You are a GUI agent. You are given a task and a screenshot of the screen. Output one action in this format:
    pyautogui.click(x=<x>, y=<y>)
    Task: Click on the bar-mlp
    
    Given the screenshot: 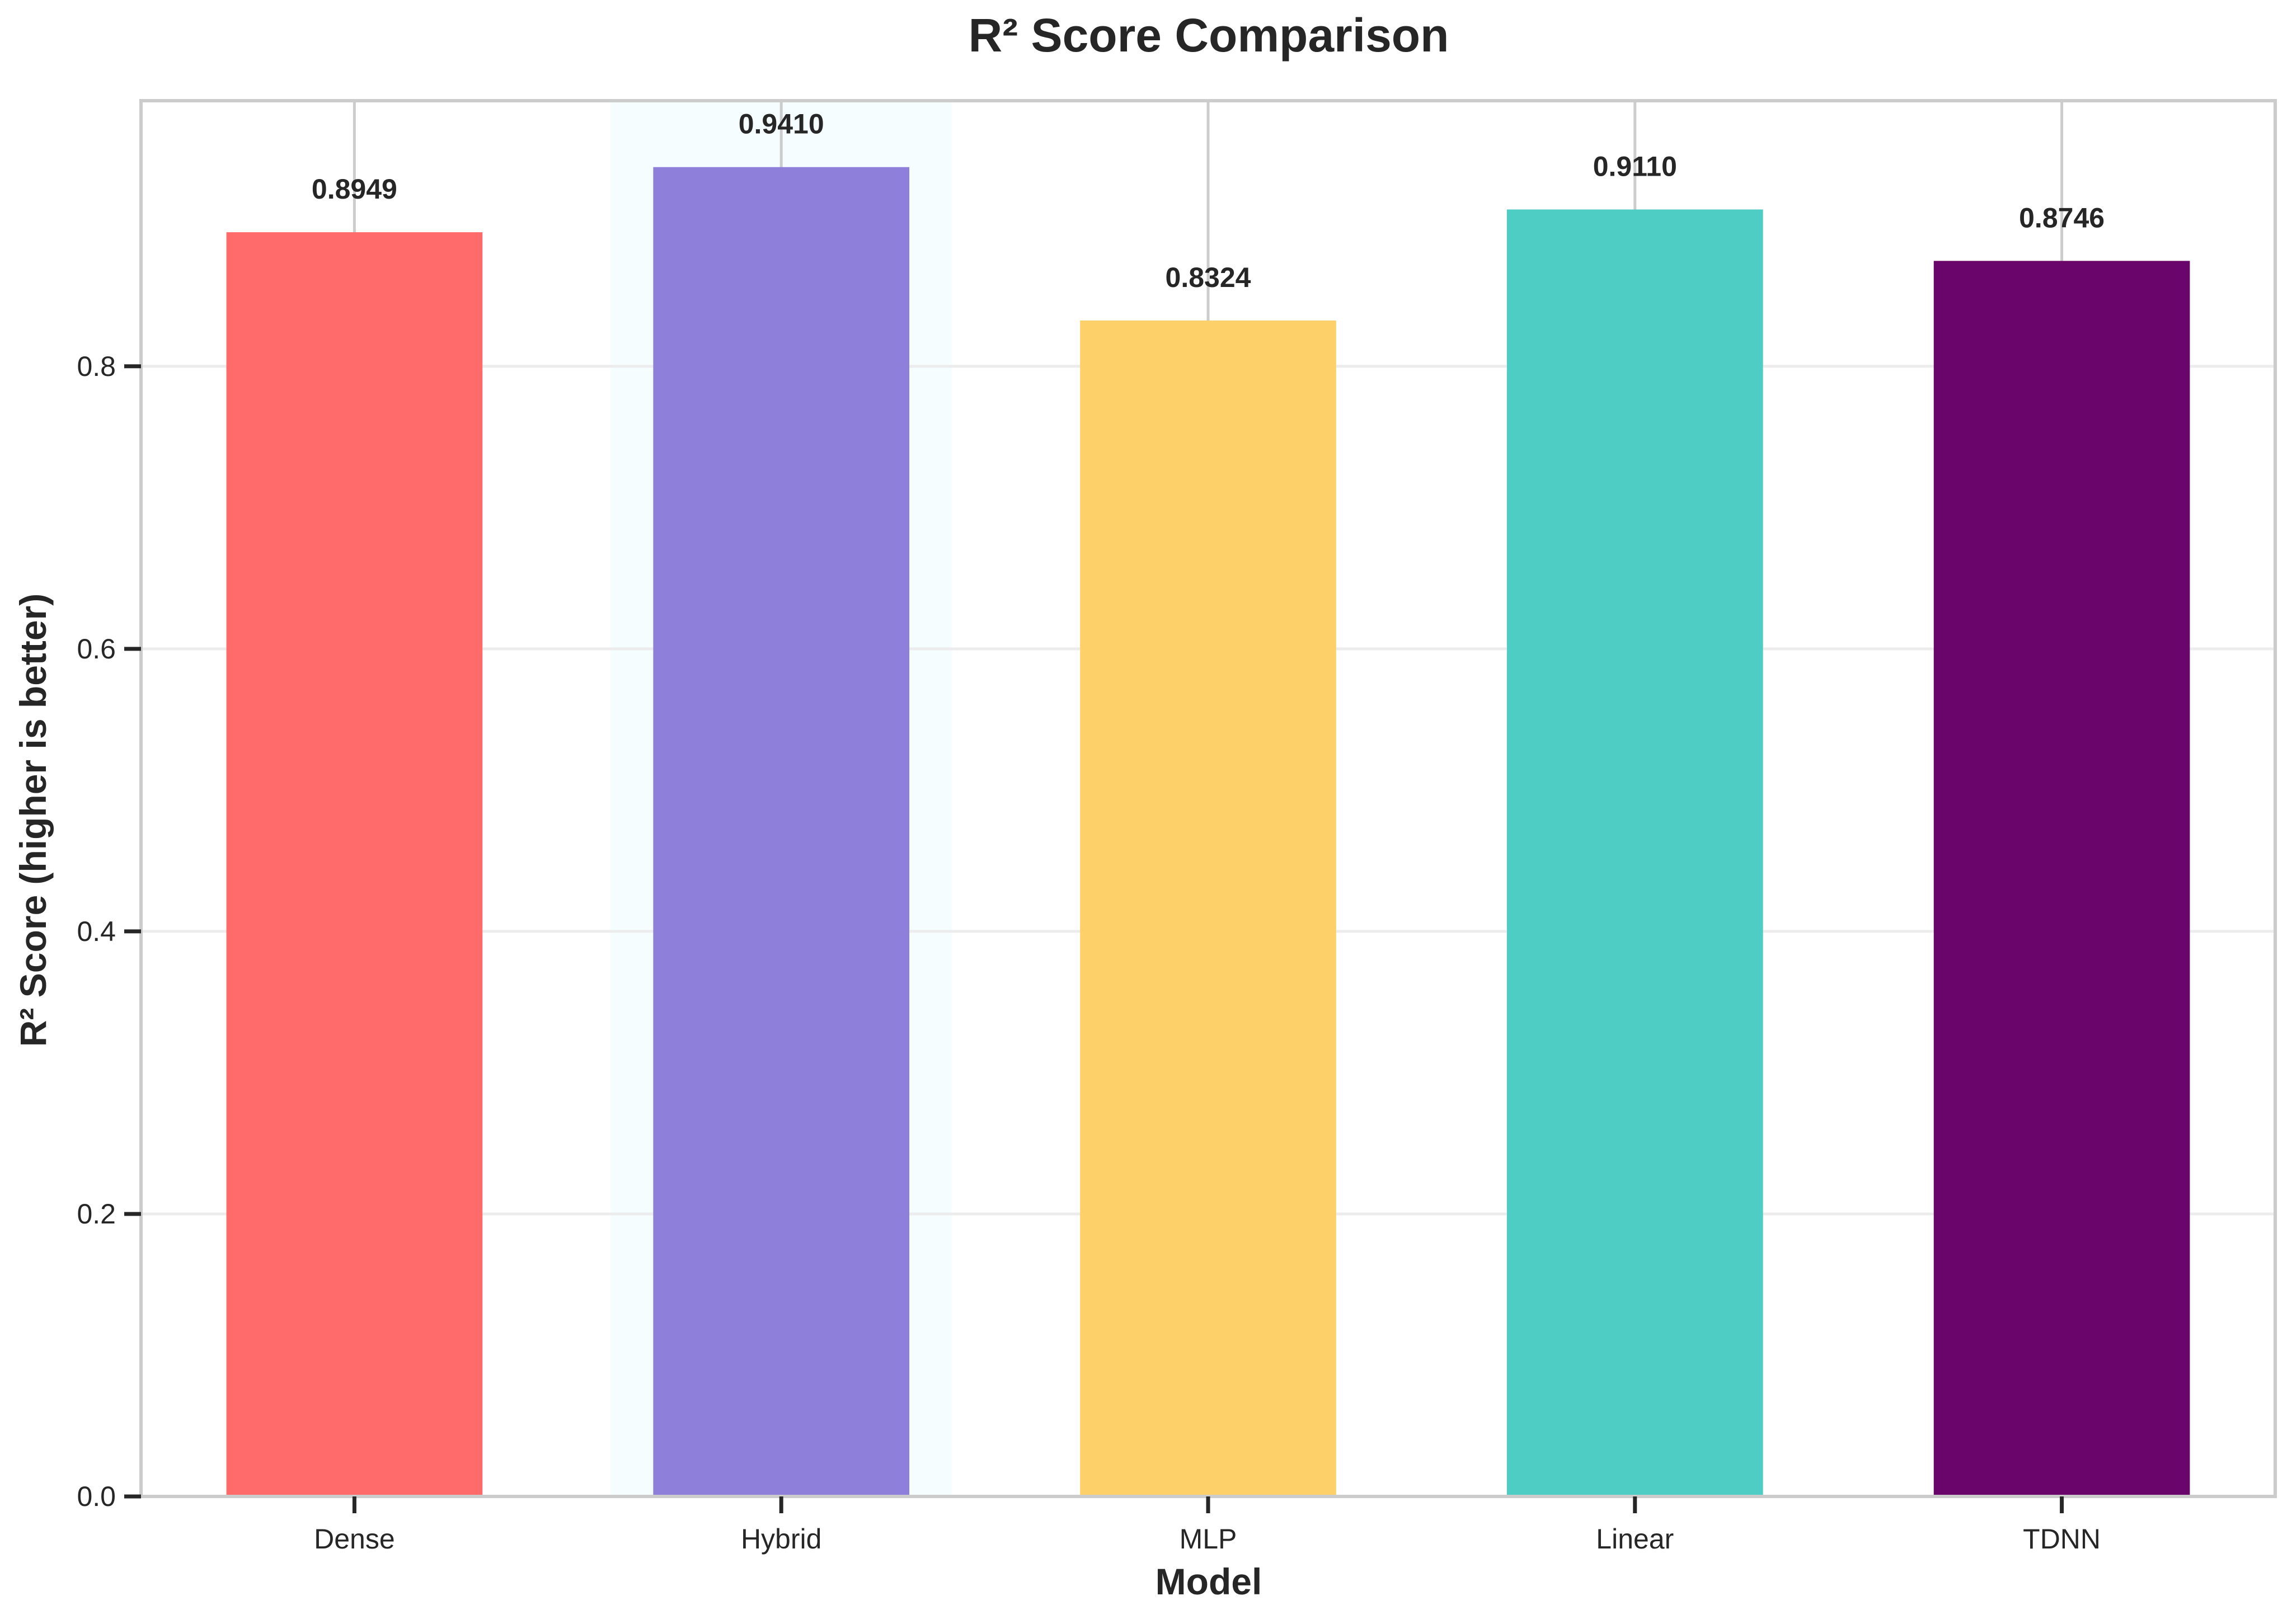 What is the action you would take?
    pyautogui.click(x=1208, y=908)
    